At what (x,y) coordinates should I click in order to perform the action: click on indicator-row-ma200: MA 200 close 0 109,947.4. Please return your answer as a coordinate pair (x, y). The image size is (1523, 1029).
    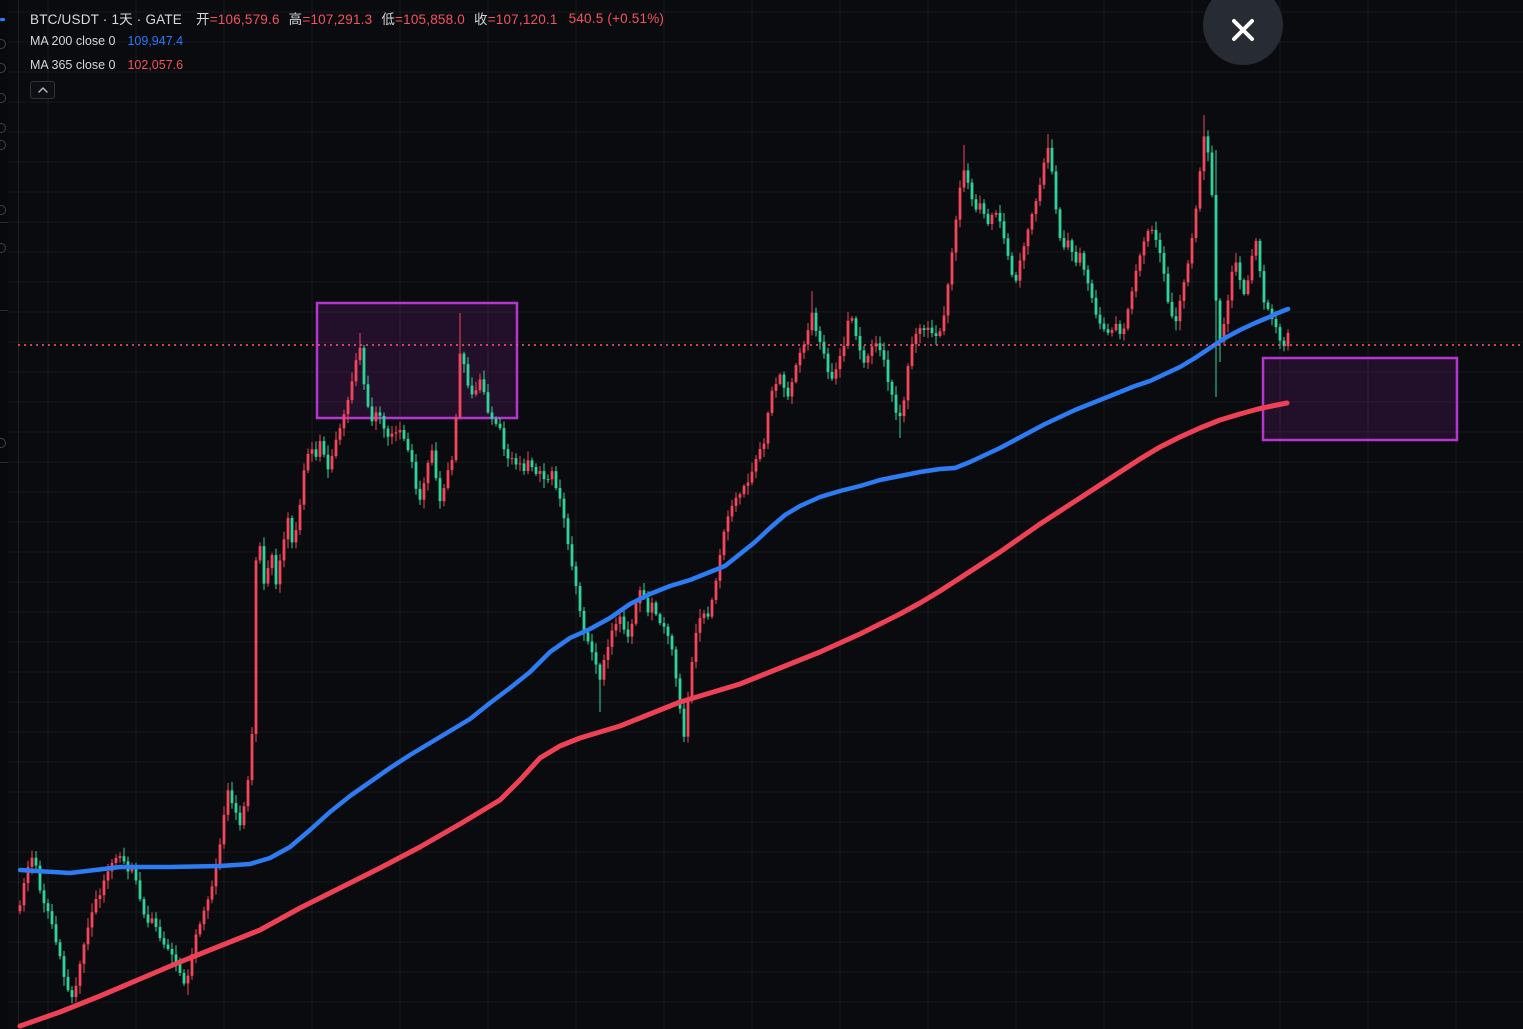
    Looking at the image, I should click on (347, 41).